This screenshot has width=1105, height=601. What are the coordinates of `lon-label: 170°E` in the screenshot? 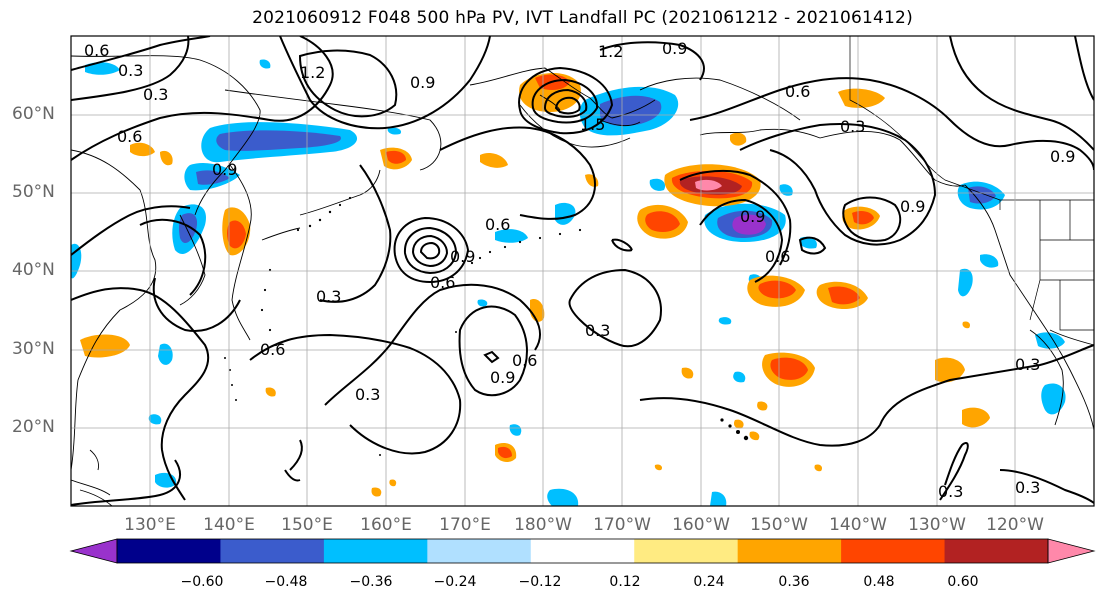 It's located at (465, 525).